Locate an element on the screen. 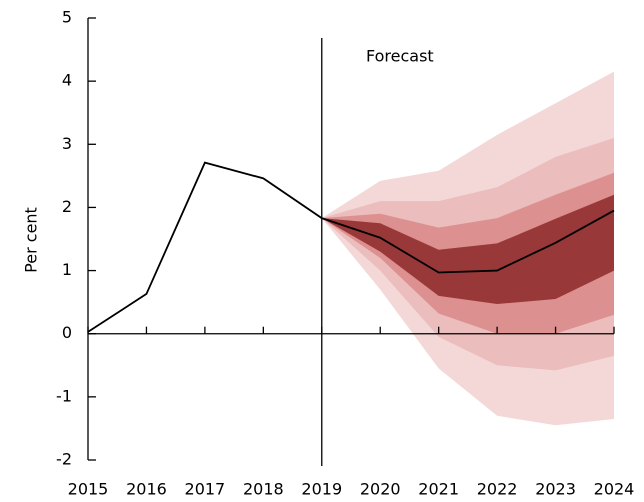 This screenshot has width=644, height=502. y-tick-label: 2 is located at coordinates (67, 206).